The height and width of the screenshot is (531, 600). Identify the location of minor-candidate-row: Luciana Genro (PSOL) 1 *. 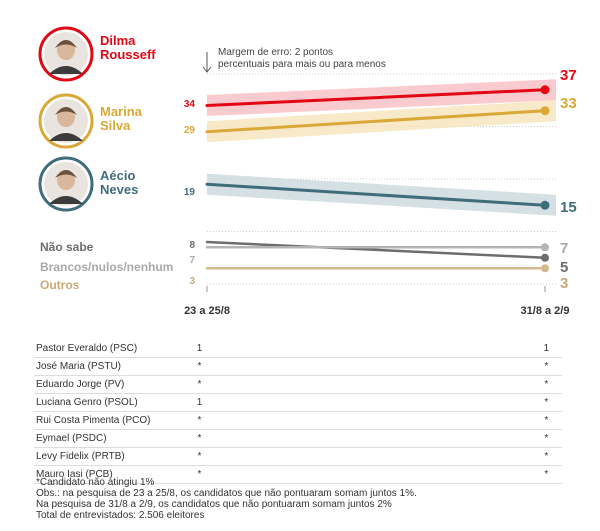
(298, 403).